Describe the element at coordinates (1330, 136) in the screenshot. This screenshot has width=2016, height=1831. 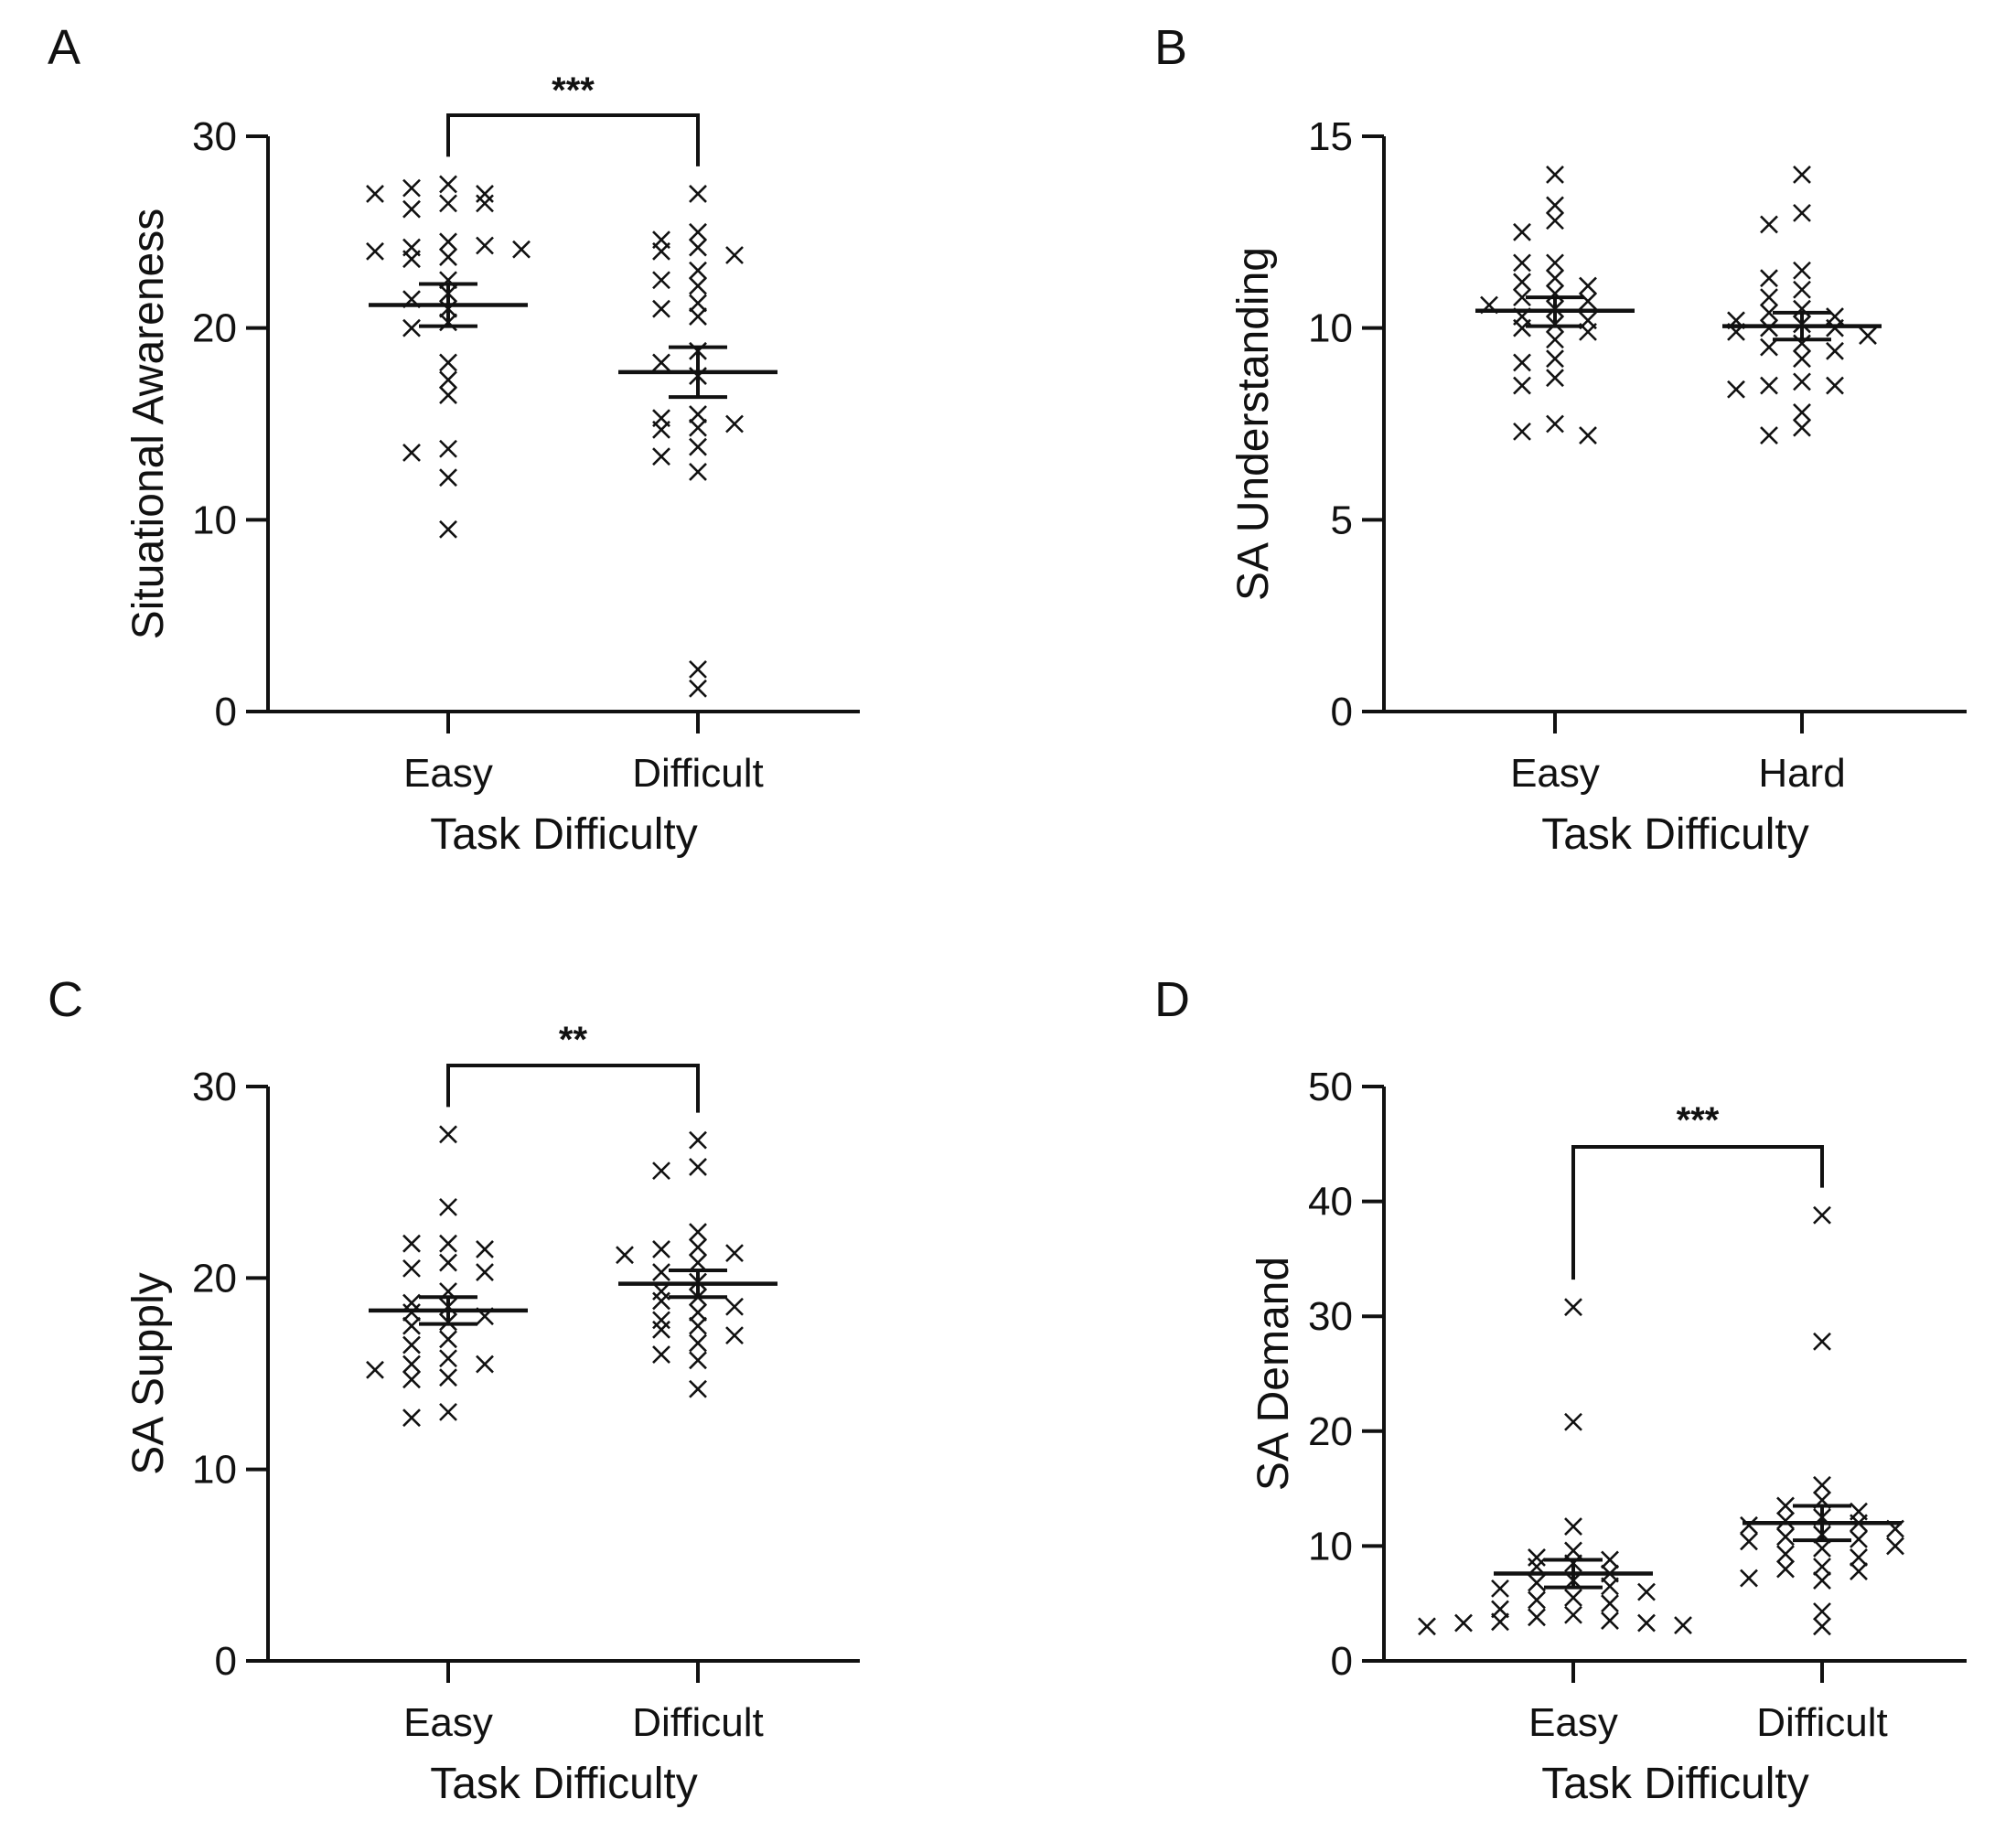
I see `panel-b-y-tick-label: 15` at that location.